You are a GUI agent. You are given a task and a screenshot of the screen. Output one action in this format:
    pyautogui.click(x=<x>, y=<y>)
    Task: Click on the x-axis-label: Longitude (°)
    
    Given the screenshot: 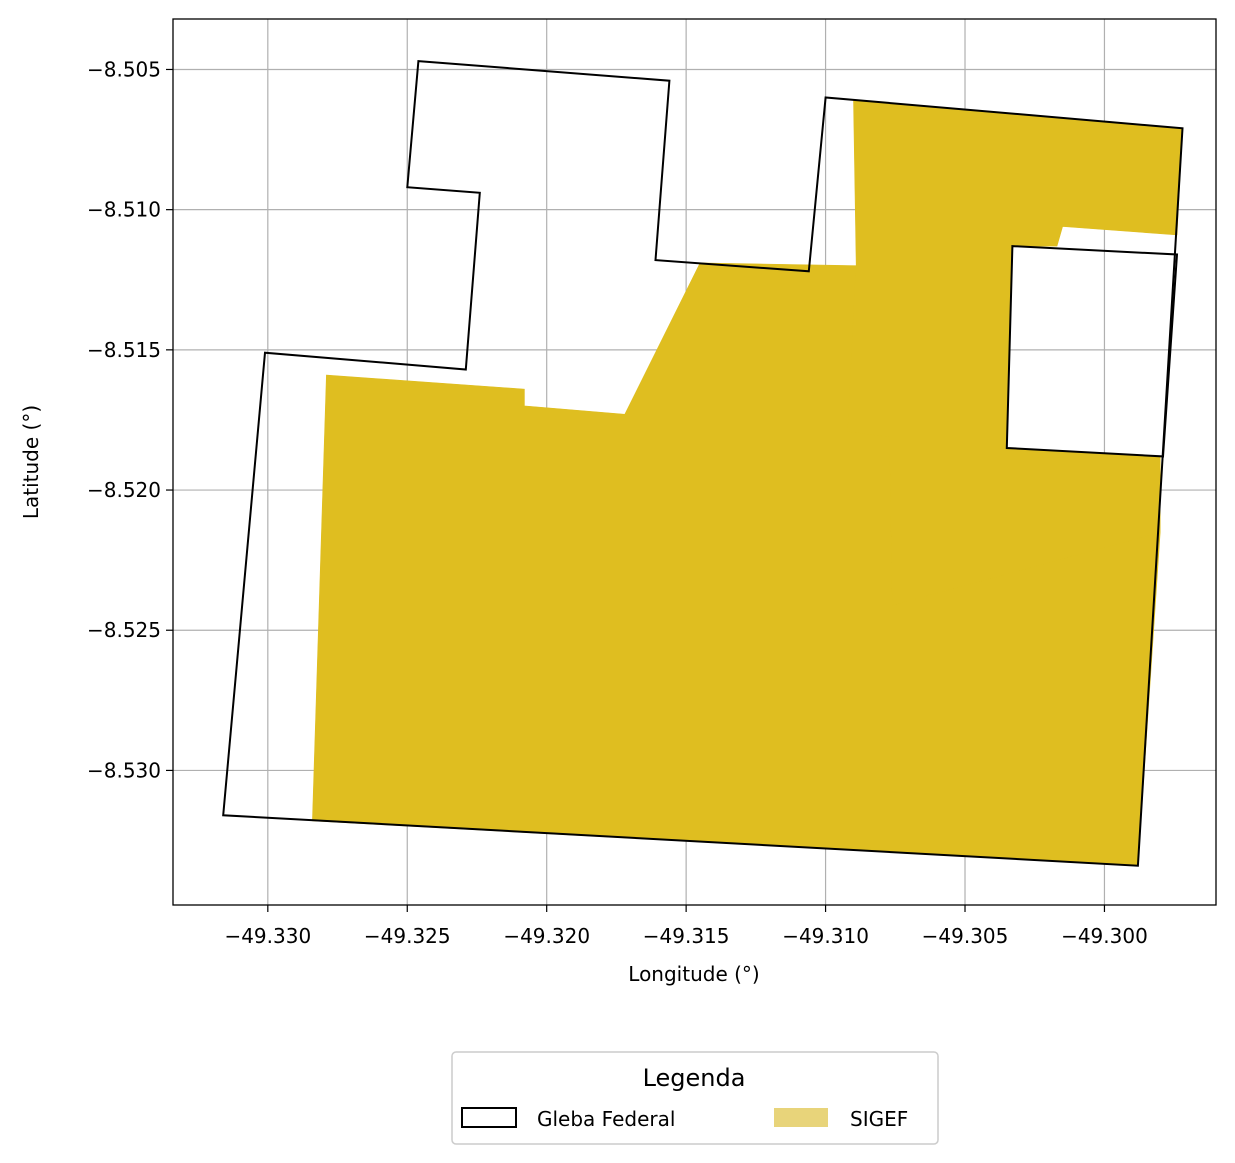 What is the action you would take?
    pyautogui.click(x=693, y=974)
    